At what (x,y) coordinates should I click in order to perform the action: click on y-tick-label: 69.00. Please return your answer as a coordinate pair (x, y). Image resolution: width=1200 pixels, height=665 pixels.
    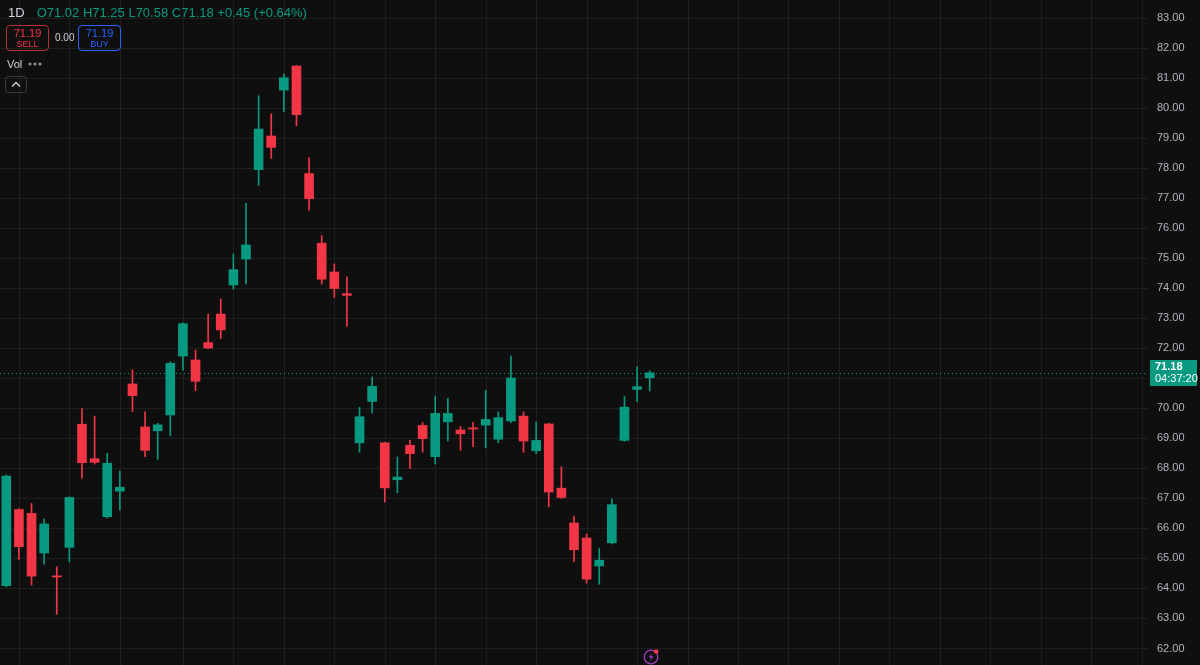
    Looking at the image, I should click on (1171, 437).